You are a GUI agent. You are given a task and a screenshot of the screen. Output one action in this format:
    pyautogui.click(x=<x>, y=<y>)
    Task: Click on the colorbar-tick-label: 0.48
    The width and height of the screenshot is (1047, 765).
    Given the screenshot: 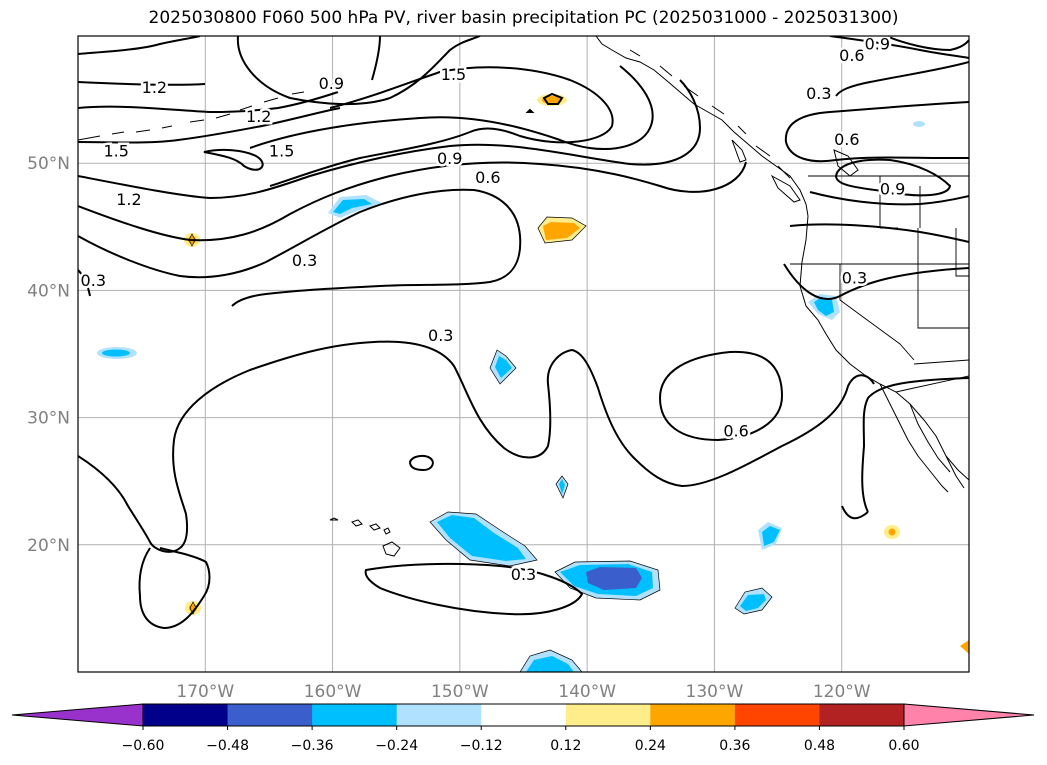 What is the action you would take?
    pyautogui.click(x=819, y=746)
    